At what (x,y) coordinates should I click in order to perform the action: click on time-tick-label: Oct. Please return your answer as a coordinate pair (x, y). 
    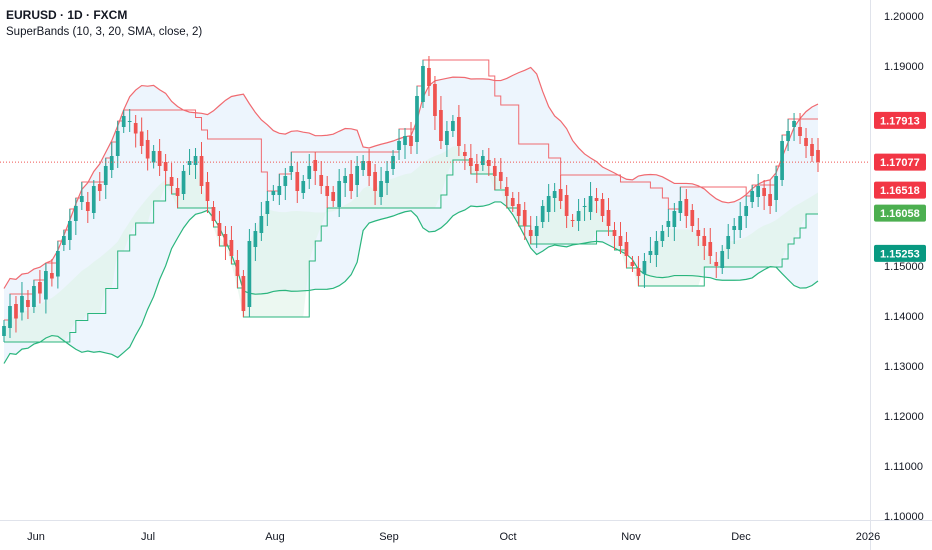
    Looking at the image, I should click on (507, 537).